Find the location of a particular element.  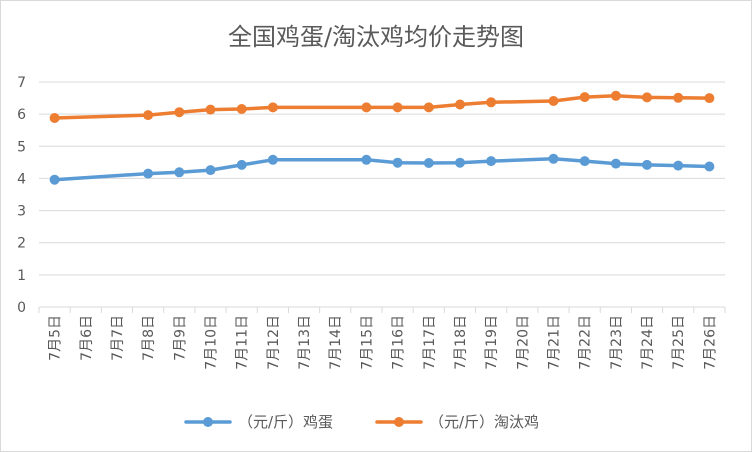

x-tick-label: 7月5日 is located at coordinates (56, 338).